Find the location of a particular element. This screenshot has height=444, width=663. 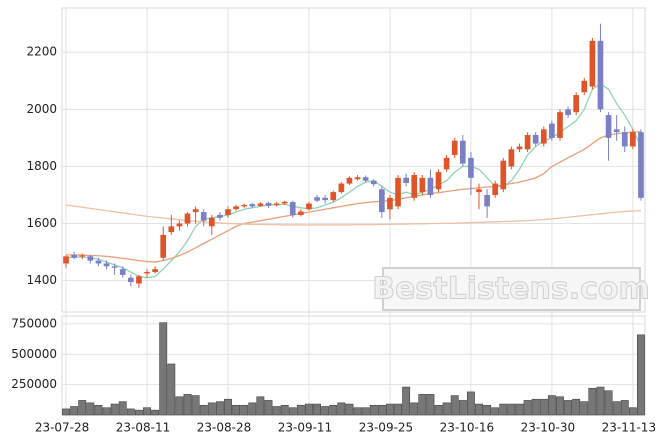

y-tick-label: 2000 is located at coordinates (41, 109).